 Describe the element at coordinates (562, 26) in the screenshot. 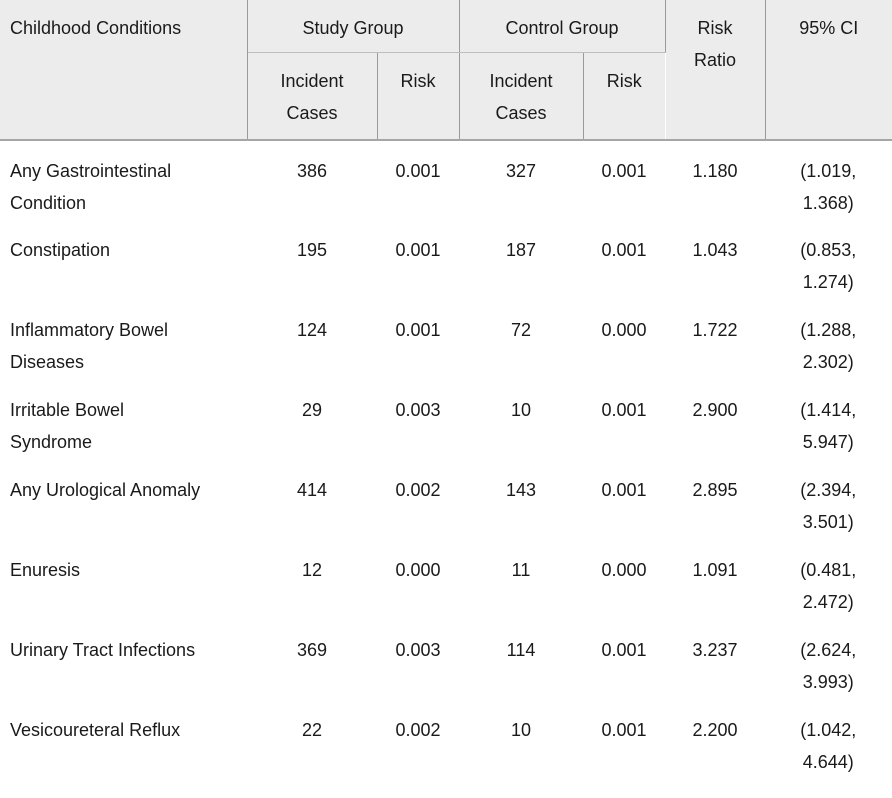

I see `header-control-group: Control Group` at that location.